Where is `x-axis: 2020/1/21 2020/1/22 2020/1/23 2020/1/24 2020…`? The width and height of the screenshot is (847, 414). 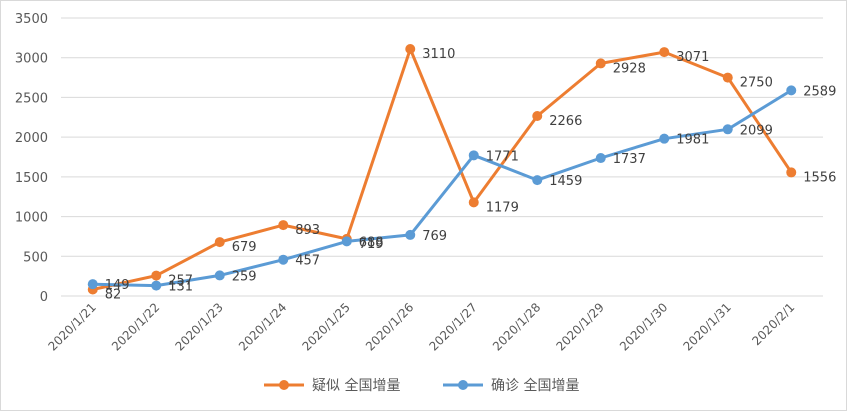
x-axis: 2020/1/21 2020/1/22 2020/1/23 2020/1/24 2020… is located at coordinates (421, 326).